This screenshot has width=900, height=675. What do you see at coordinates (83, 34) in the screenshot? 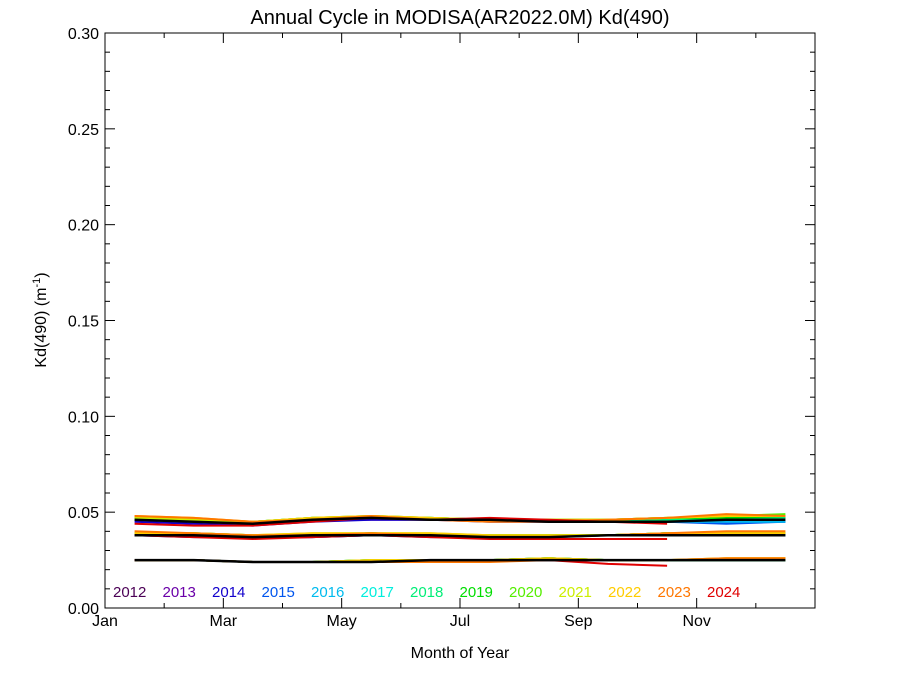
I see `y-tick-label: 0.30` at bounding box center [83, 34].